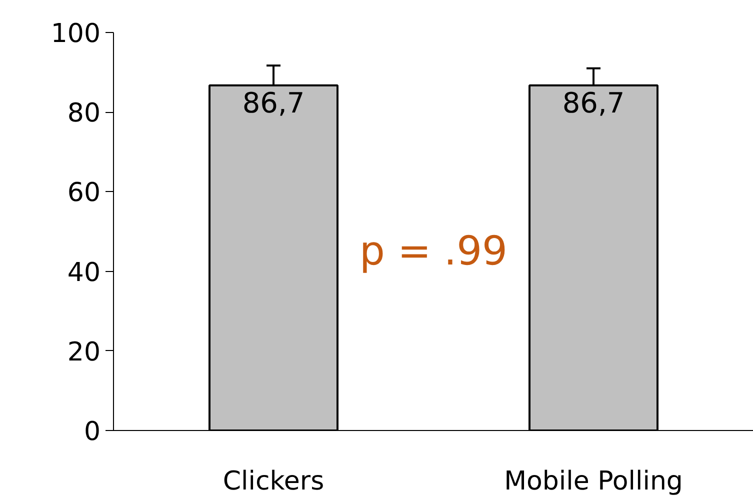 The image size is (753, 500). Describe the element at coordinates (434, 251) in the screenshot. I see `annotation: p = .99` at that location.